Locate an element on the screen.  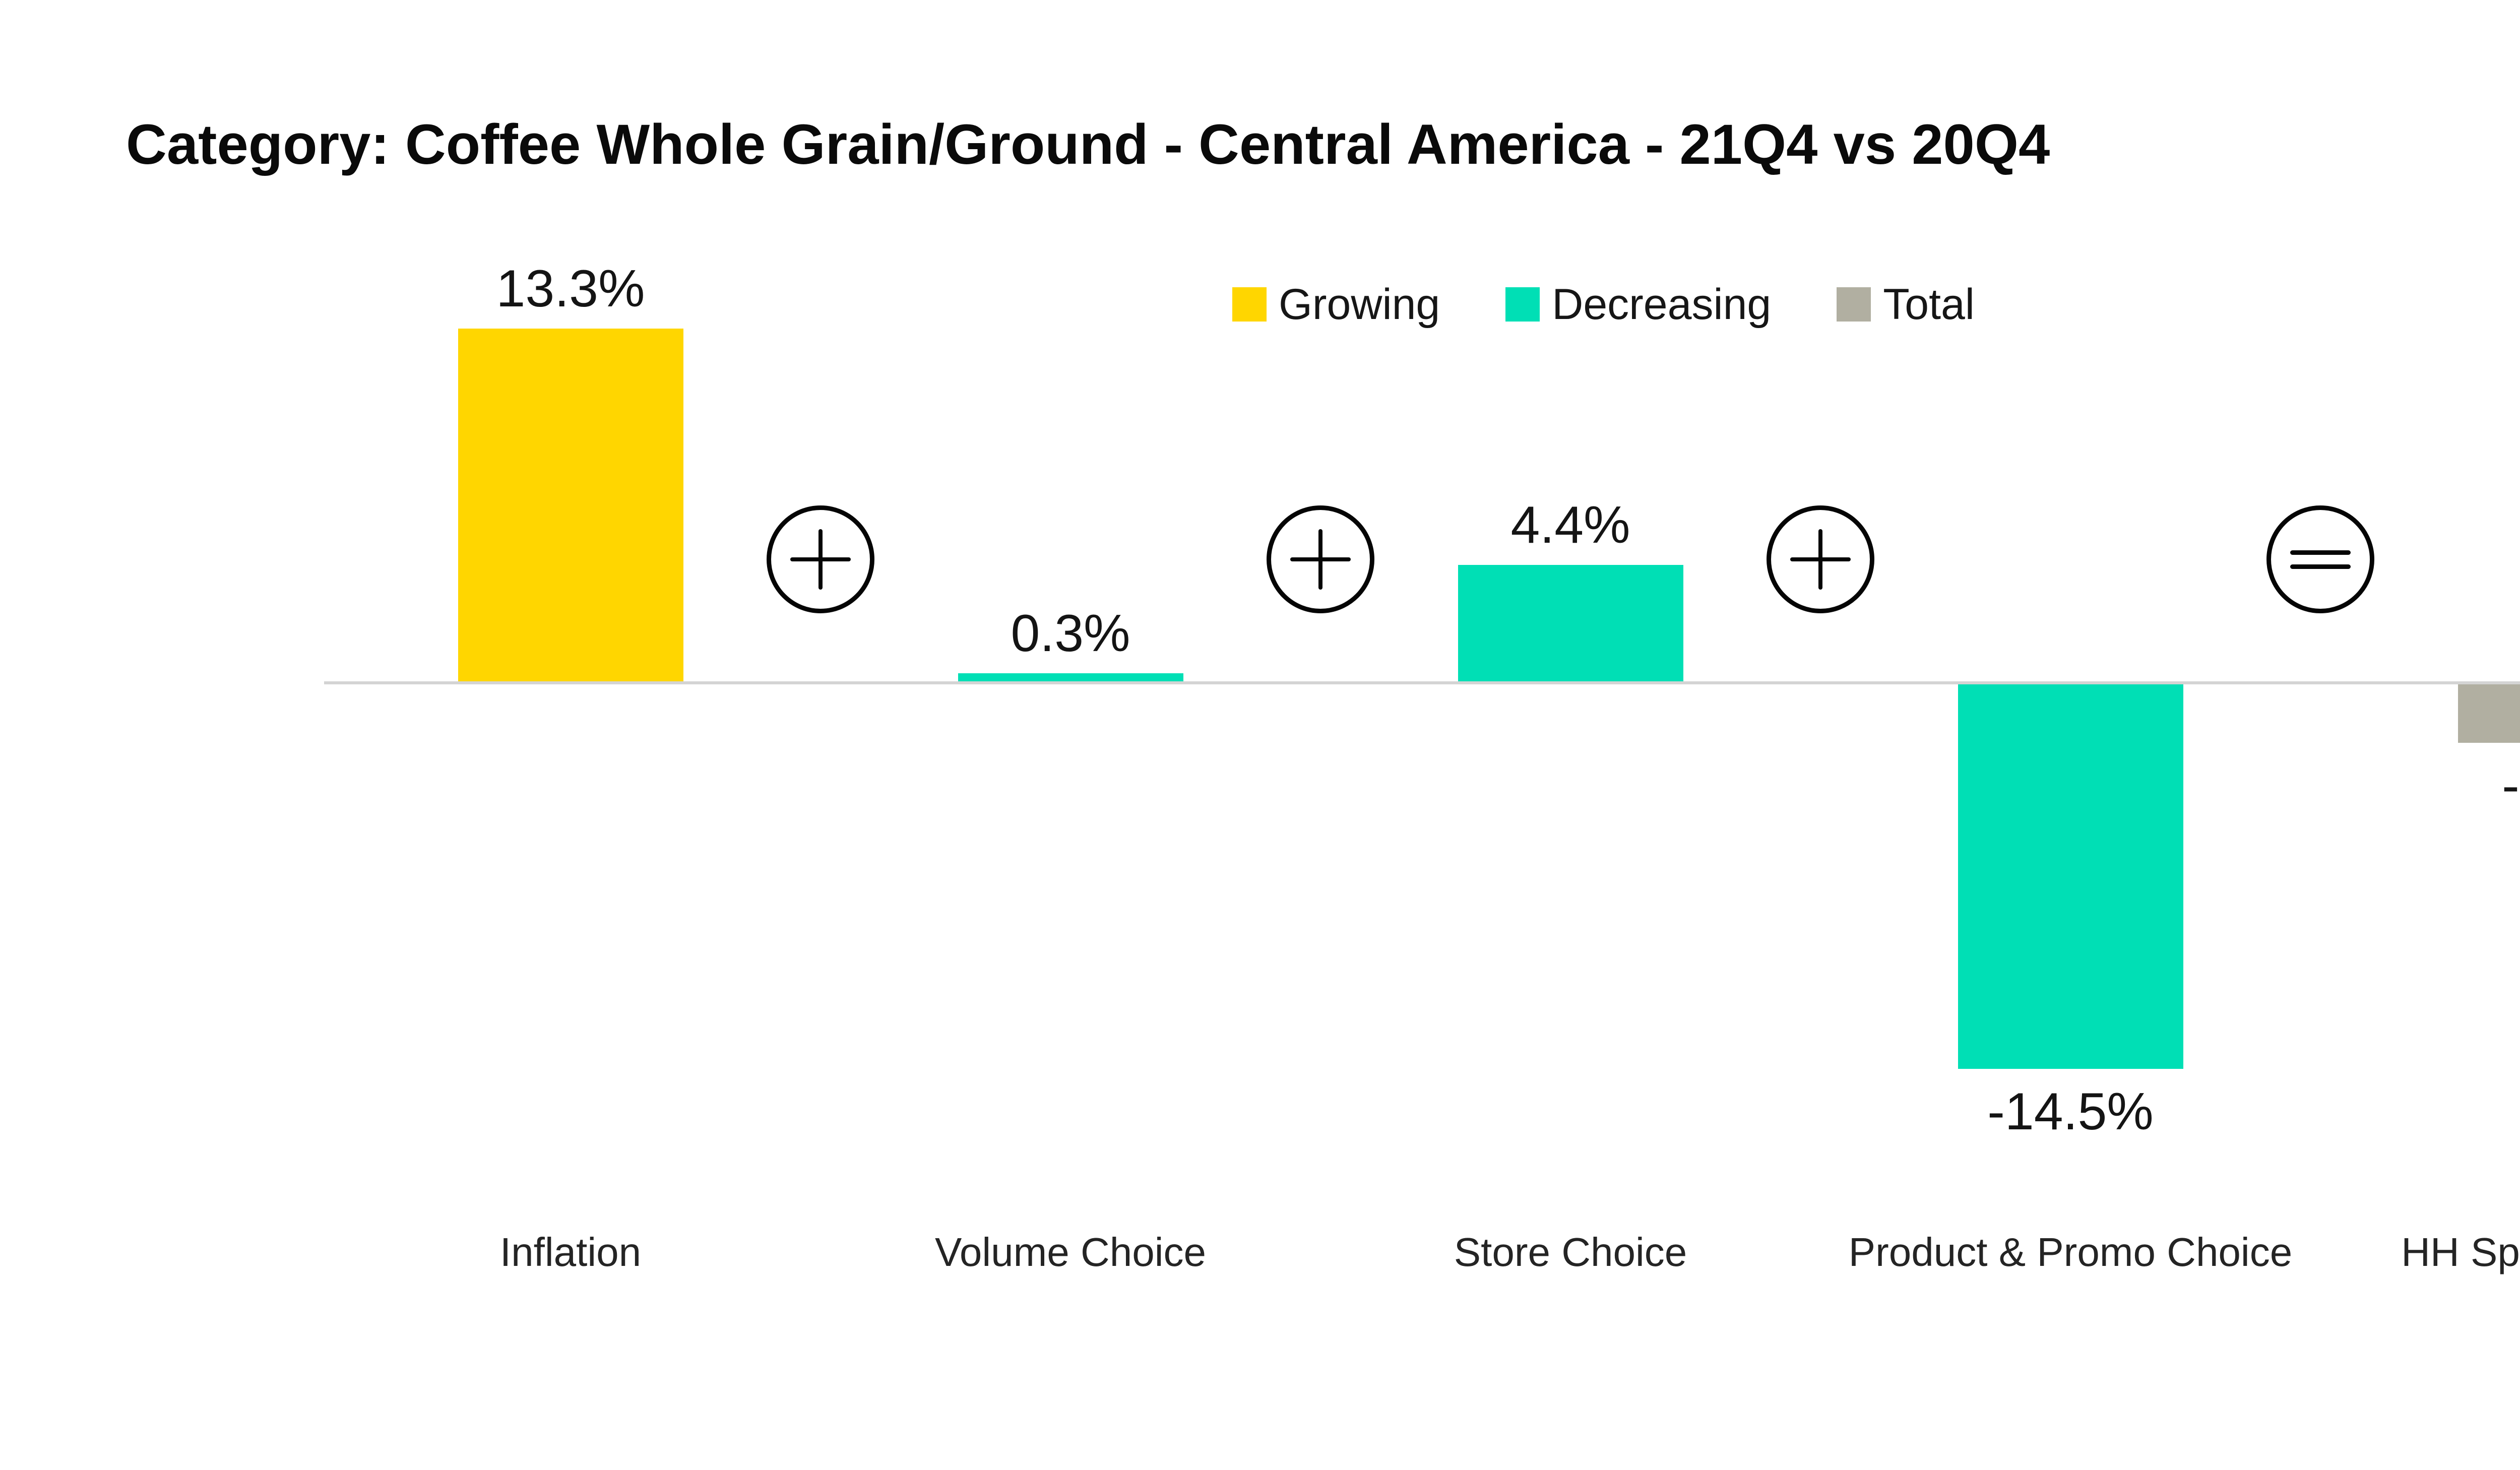
legend-label-decreasing: Decreasing is located at coordinates (1662, 304).